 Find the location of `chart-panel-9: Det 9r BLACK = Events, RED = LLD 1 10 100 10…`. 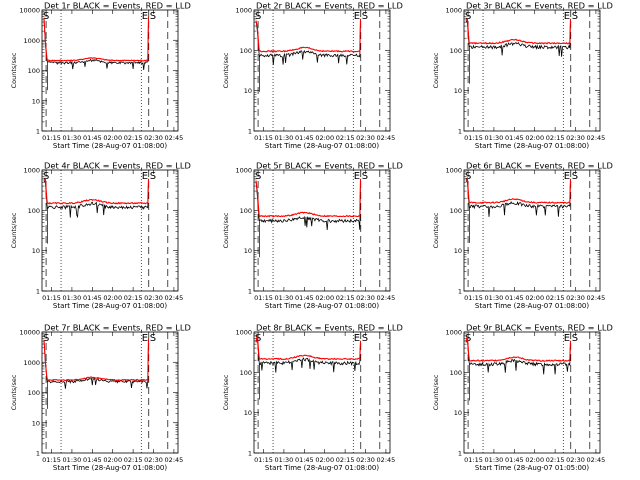

chart-panel-9: Det 9r BLACK = Events, RED = LLD 1 10 100 10… is located at coordinates (522, 398).